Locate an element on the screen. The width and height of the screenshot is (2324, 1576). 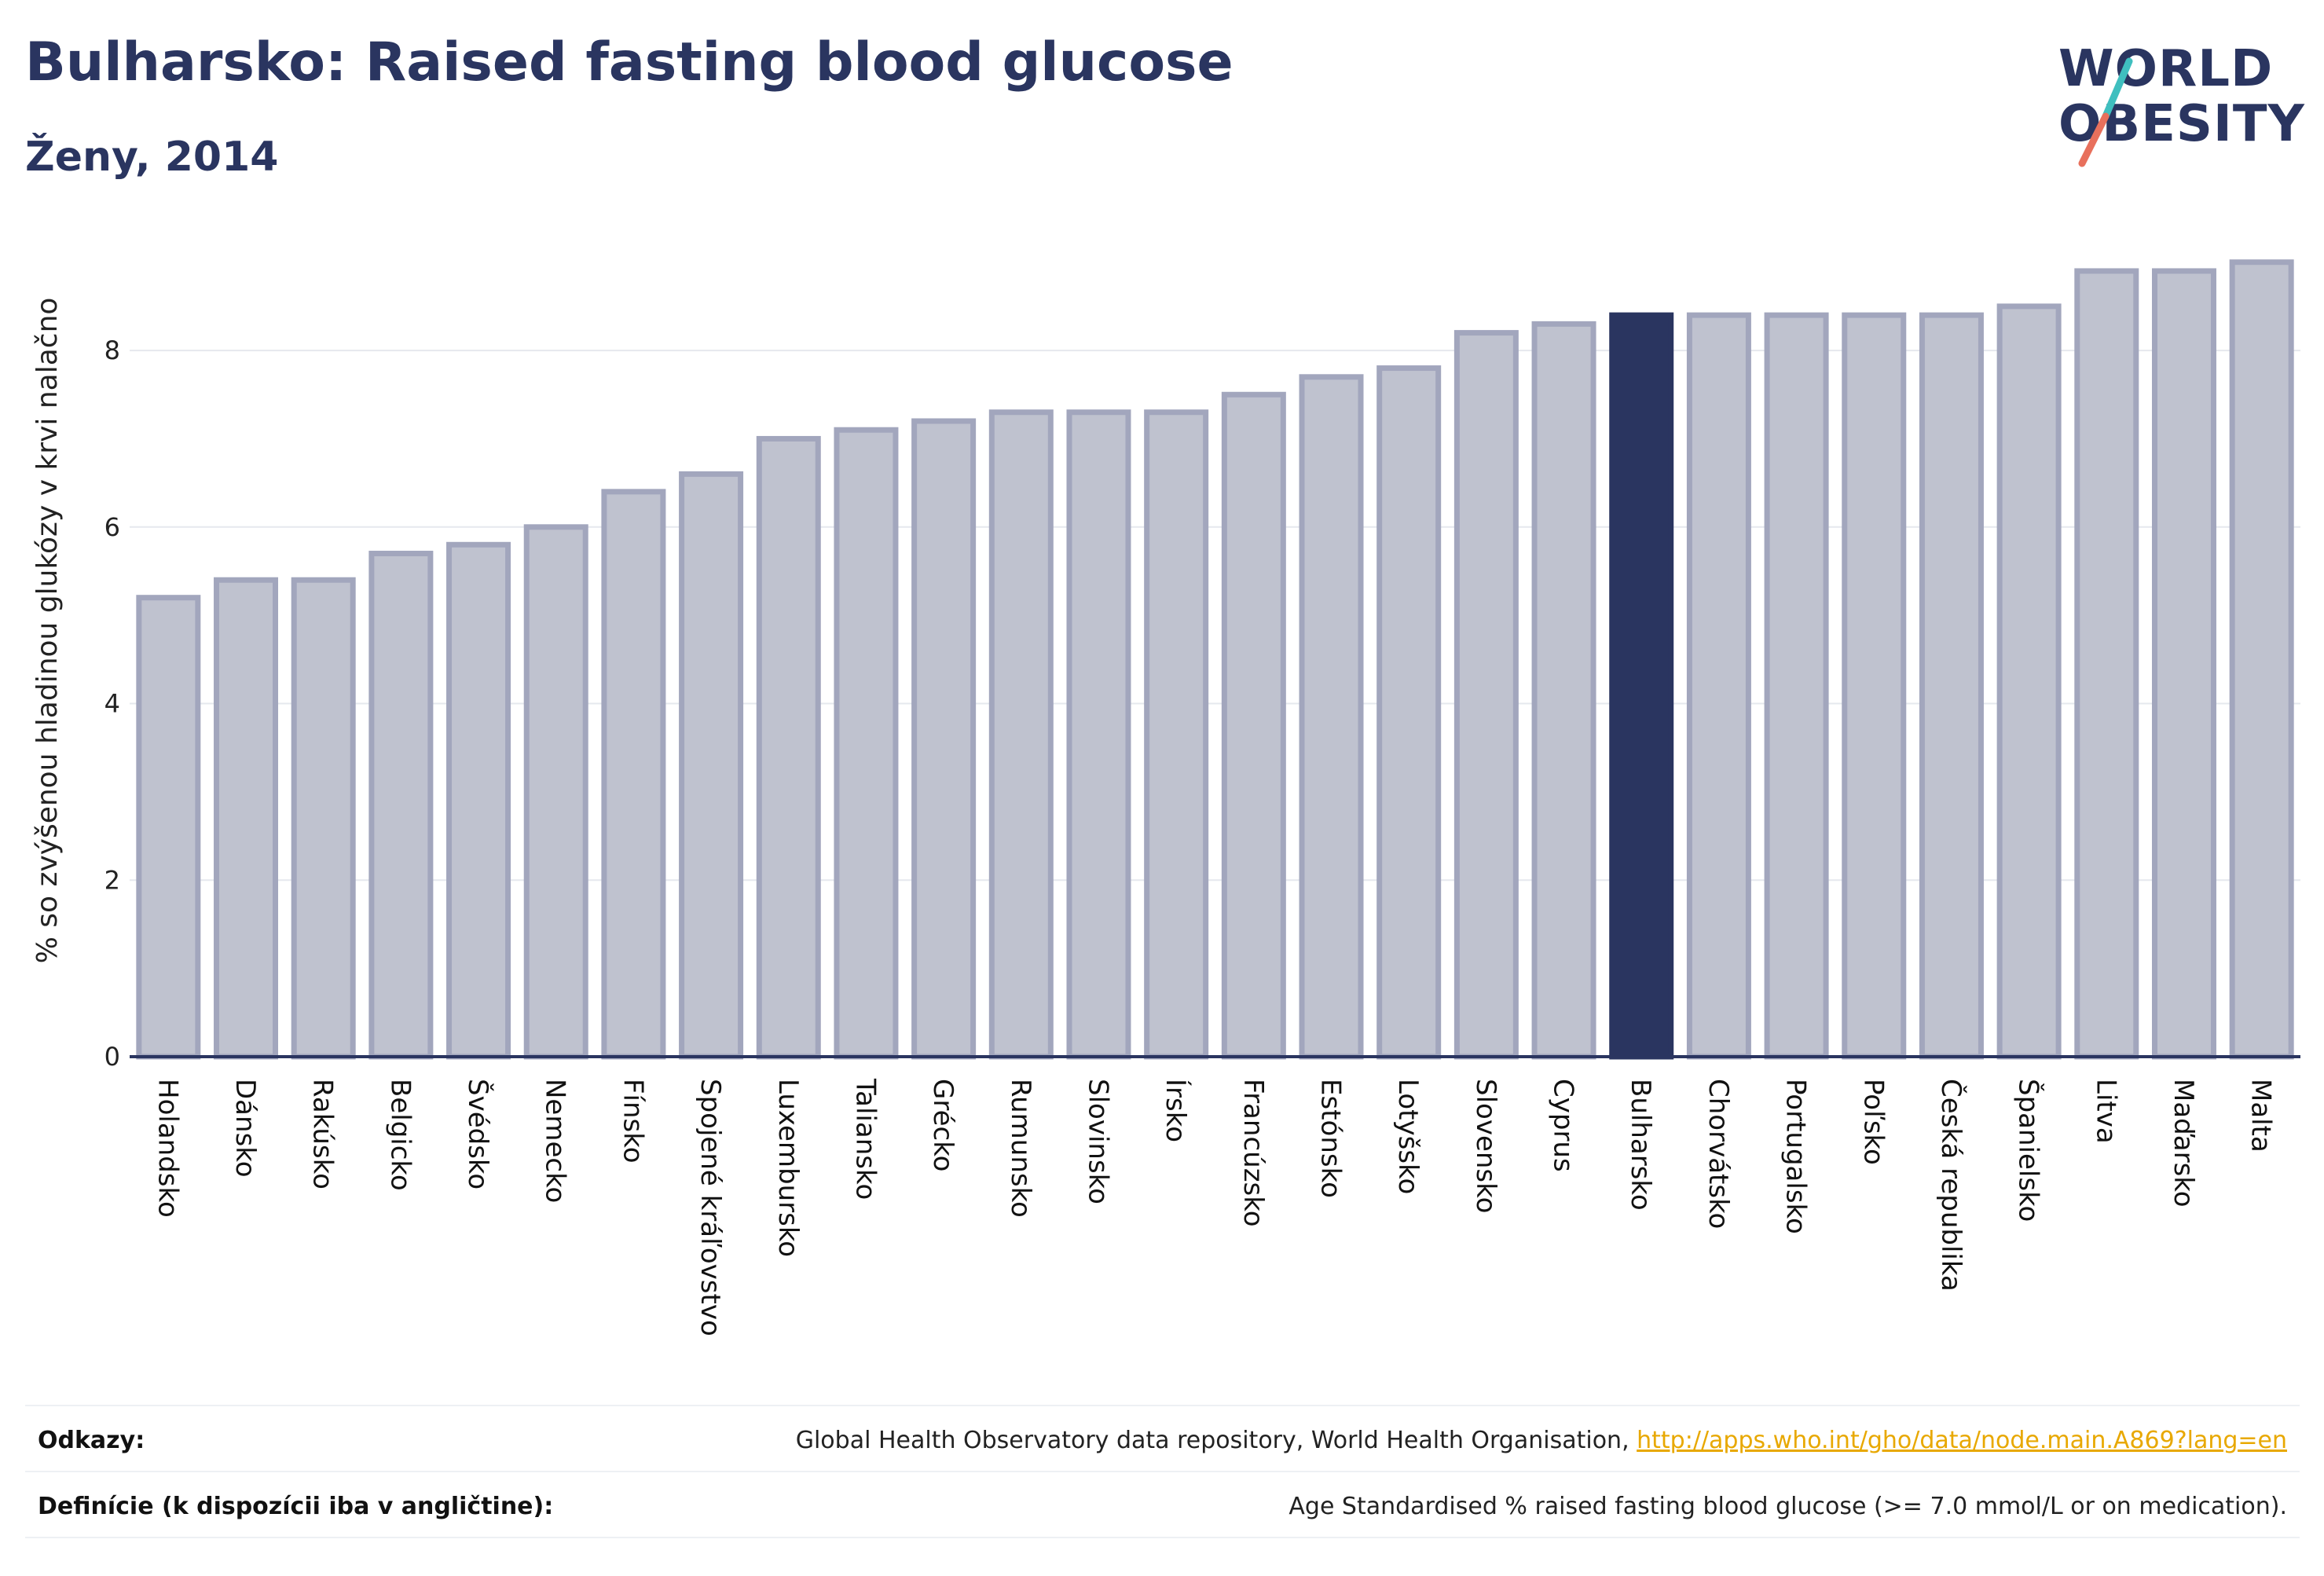
references-label: Odkazy: is located at coordinates (91, 1440).